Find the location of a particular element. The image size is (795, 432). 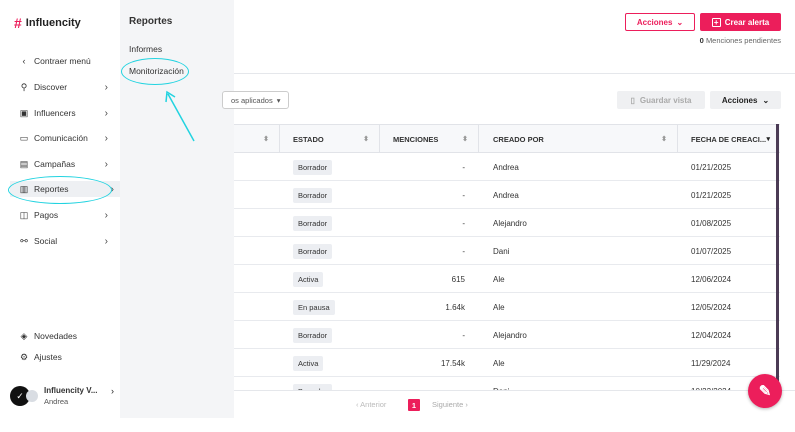

filters-dropdown: os aplicados ▾ is located at coordinates (255, 100).